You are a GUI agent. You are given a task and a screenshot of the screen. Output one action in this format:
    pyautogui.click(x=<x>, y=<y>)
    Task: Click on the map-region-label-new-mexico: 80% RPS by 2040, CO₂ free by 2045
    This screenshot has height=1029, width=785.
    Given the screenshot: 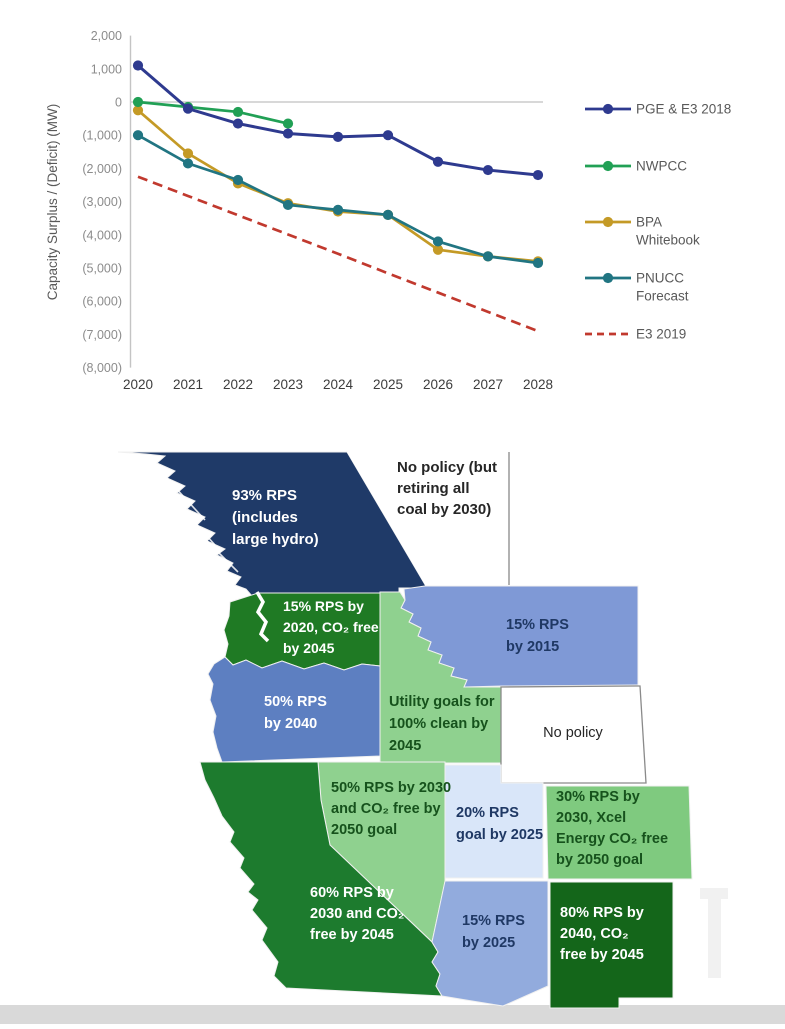 What is the action you would take?
    pyautogui.click(x=602, y=934)
    